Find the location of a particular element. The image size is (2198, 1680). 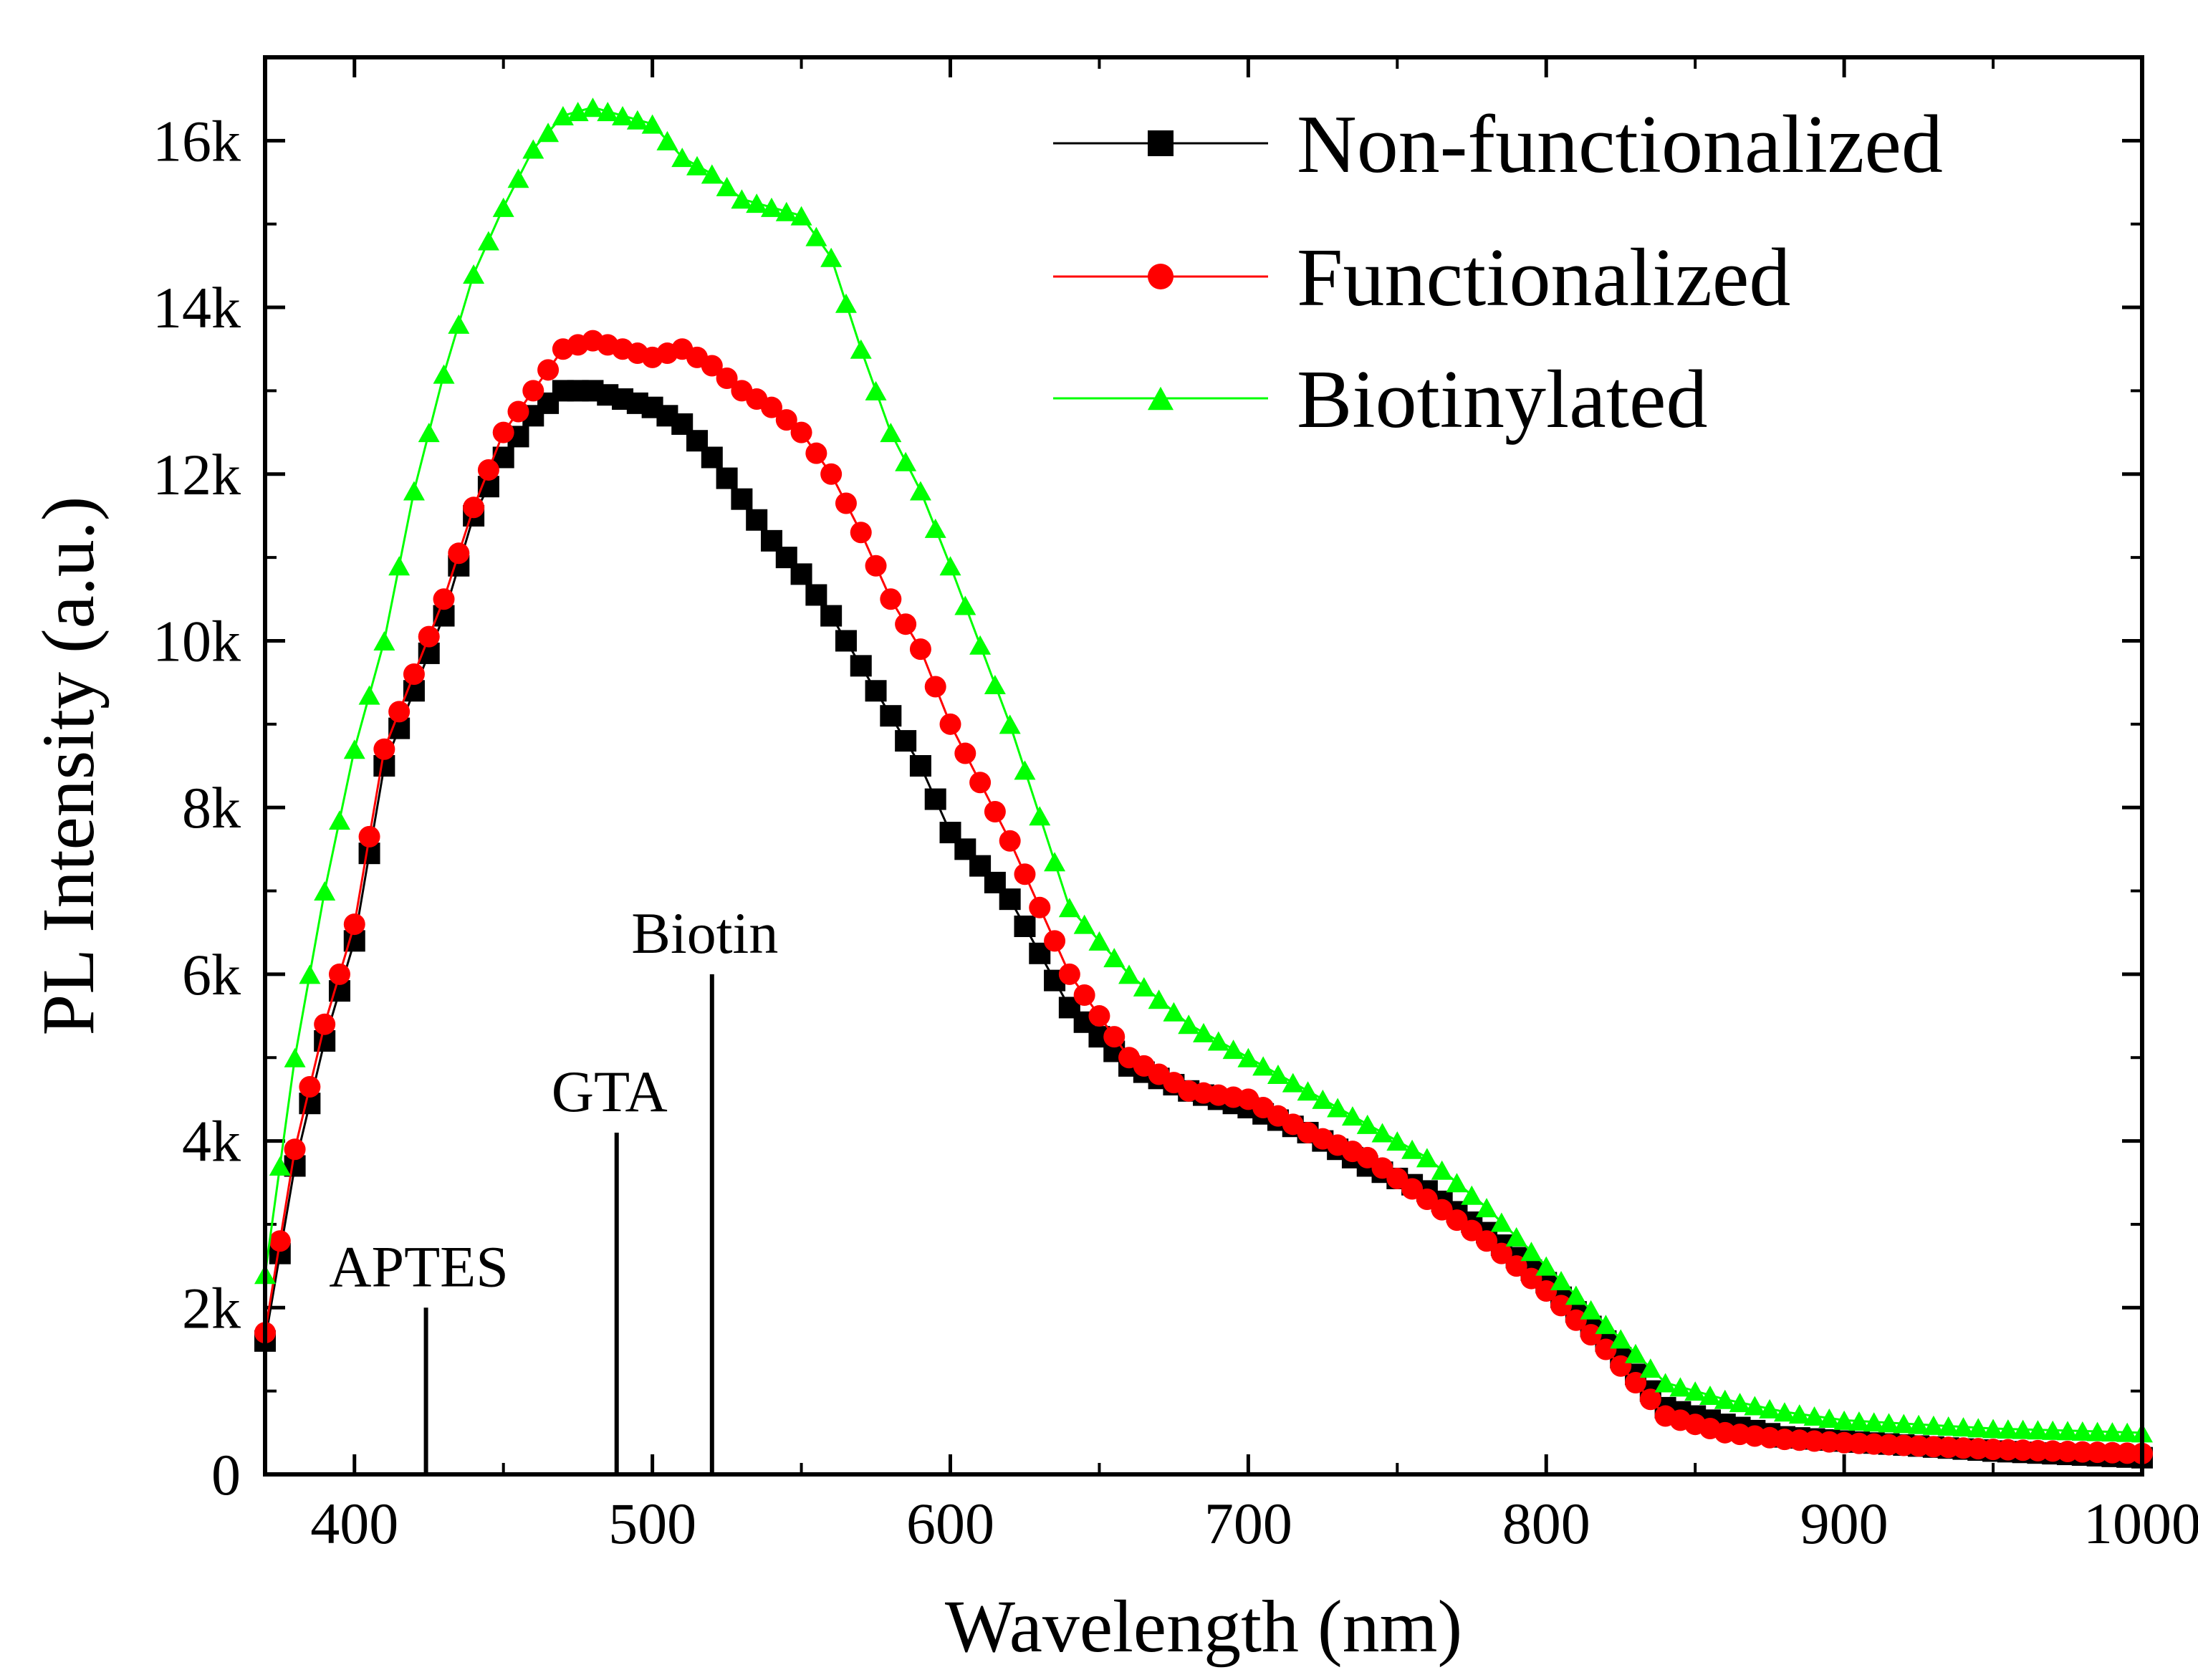

y-tick-label: 12k is located at coordinates (197, 474).